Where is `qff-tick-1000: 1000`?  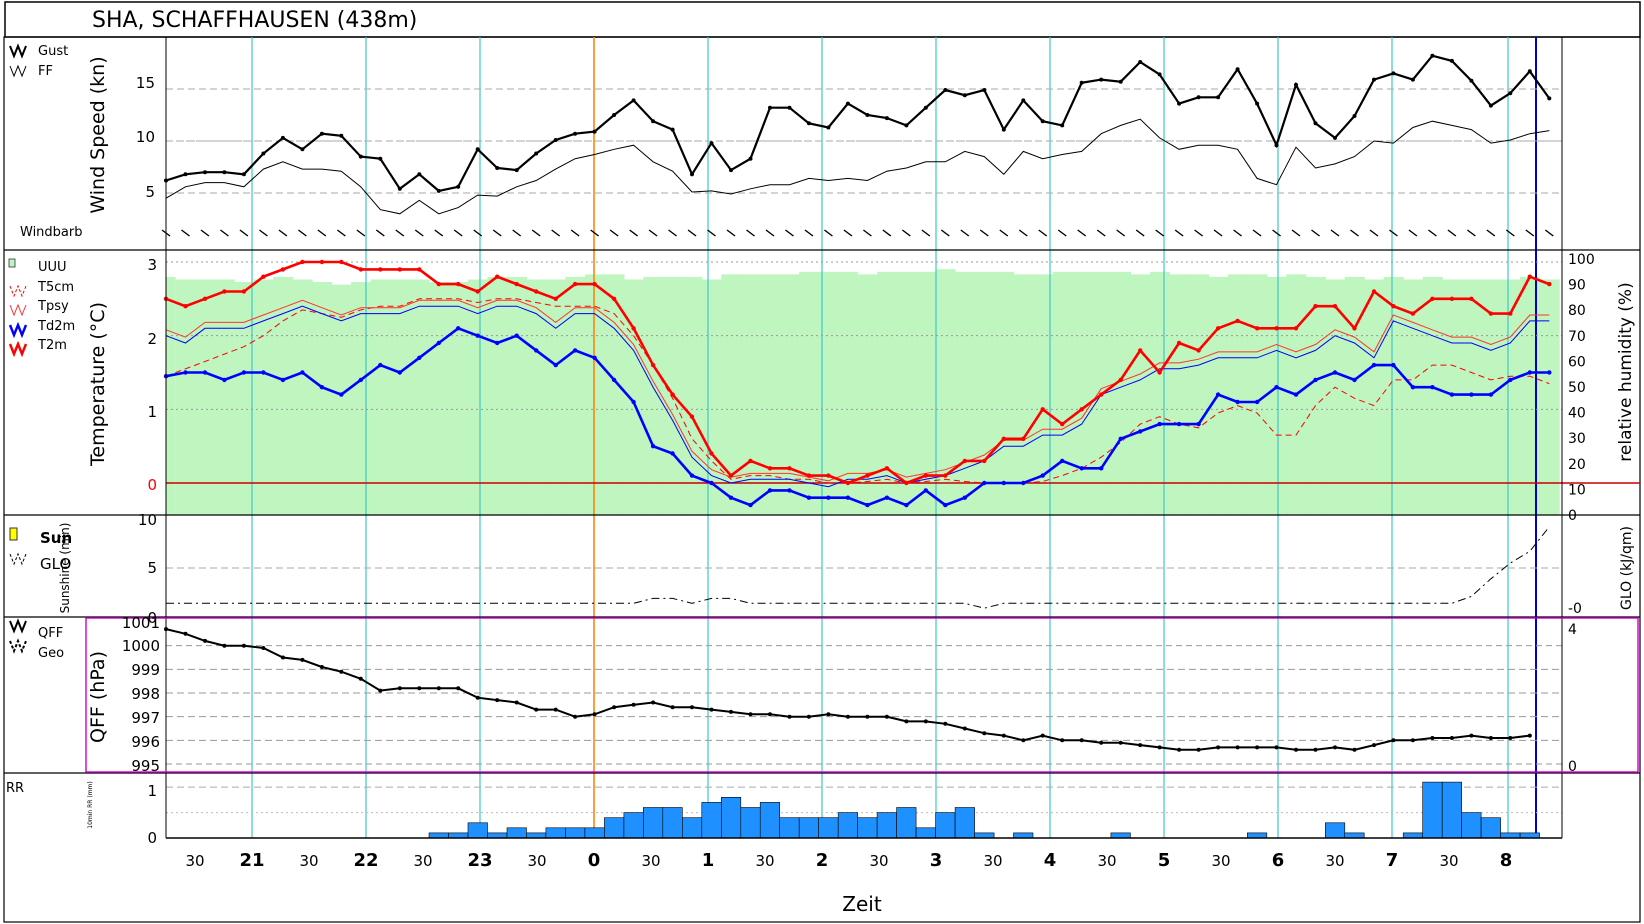 qff-tick-1000: 1000 is located at coordinates (141, 646).